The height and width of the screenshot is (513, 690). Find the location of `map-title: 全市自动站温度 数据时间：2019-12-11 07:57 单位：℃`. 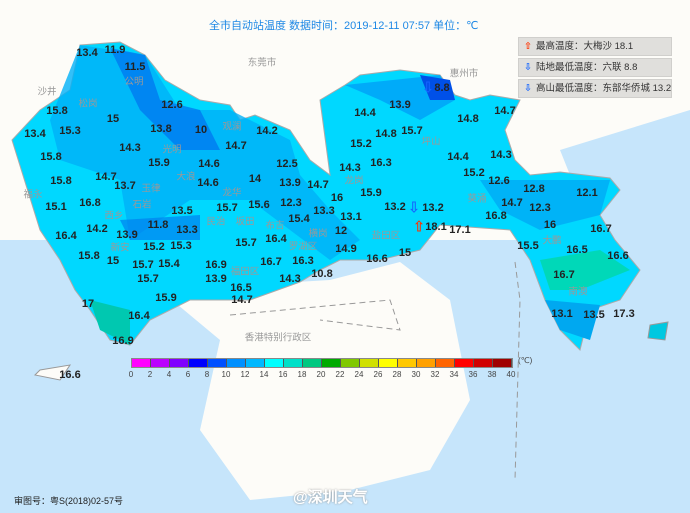

map-title: 全市自动站温度 数据时间：2019-12-11 07:57 单位：℃ is located at coordinates (344, 26).